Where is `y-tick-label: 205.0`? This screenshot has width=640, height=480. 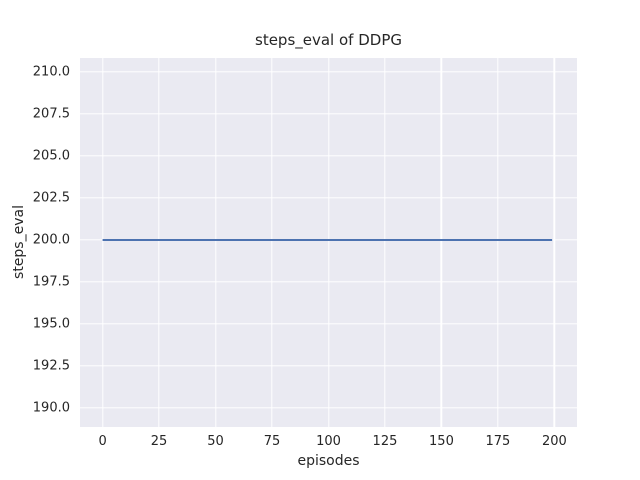
y-tick-label: 205.0 is located at coordinates (51, 156).